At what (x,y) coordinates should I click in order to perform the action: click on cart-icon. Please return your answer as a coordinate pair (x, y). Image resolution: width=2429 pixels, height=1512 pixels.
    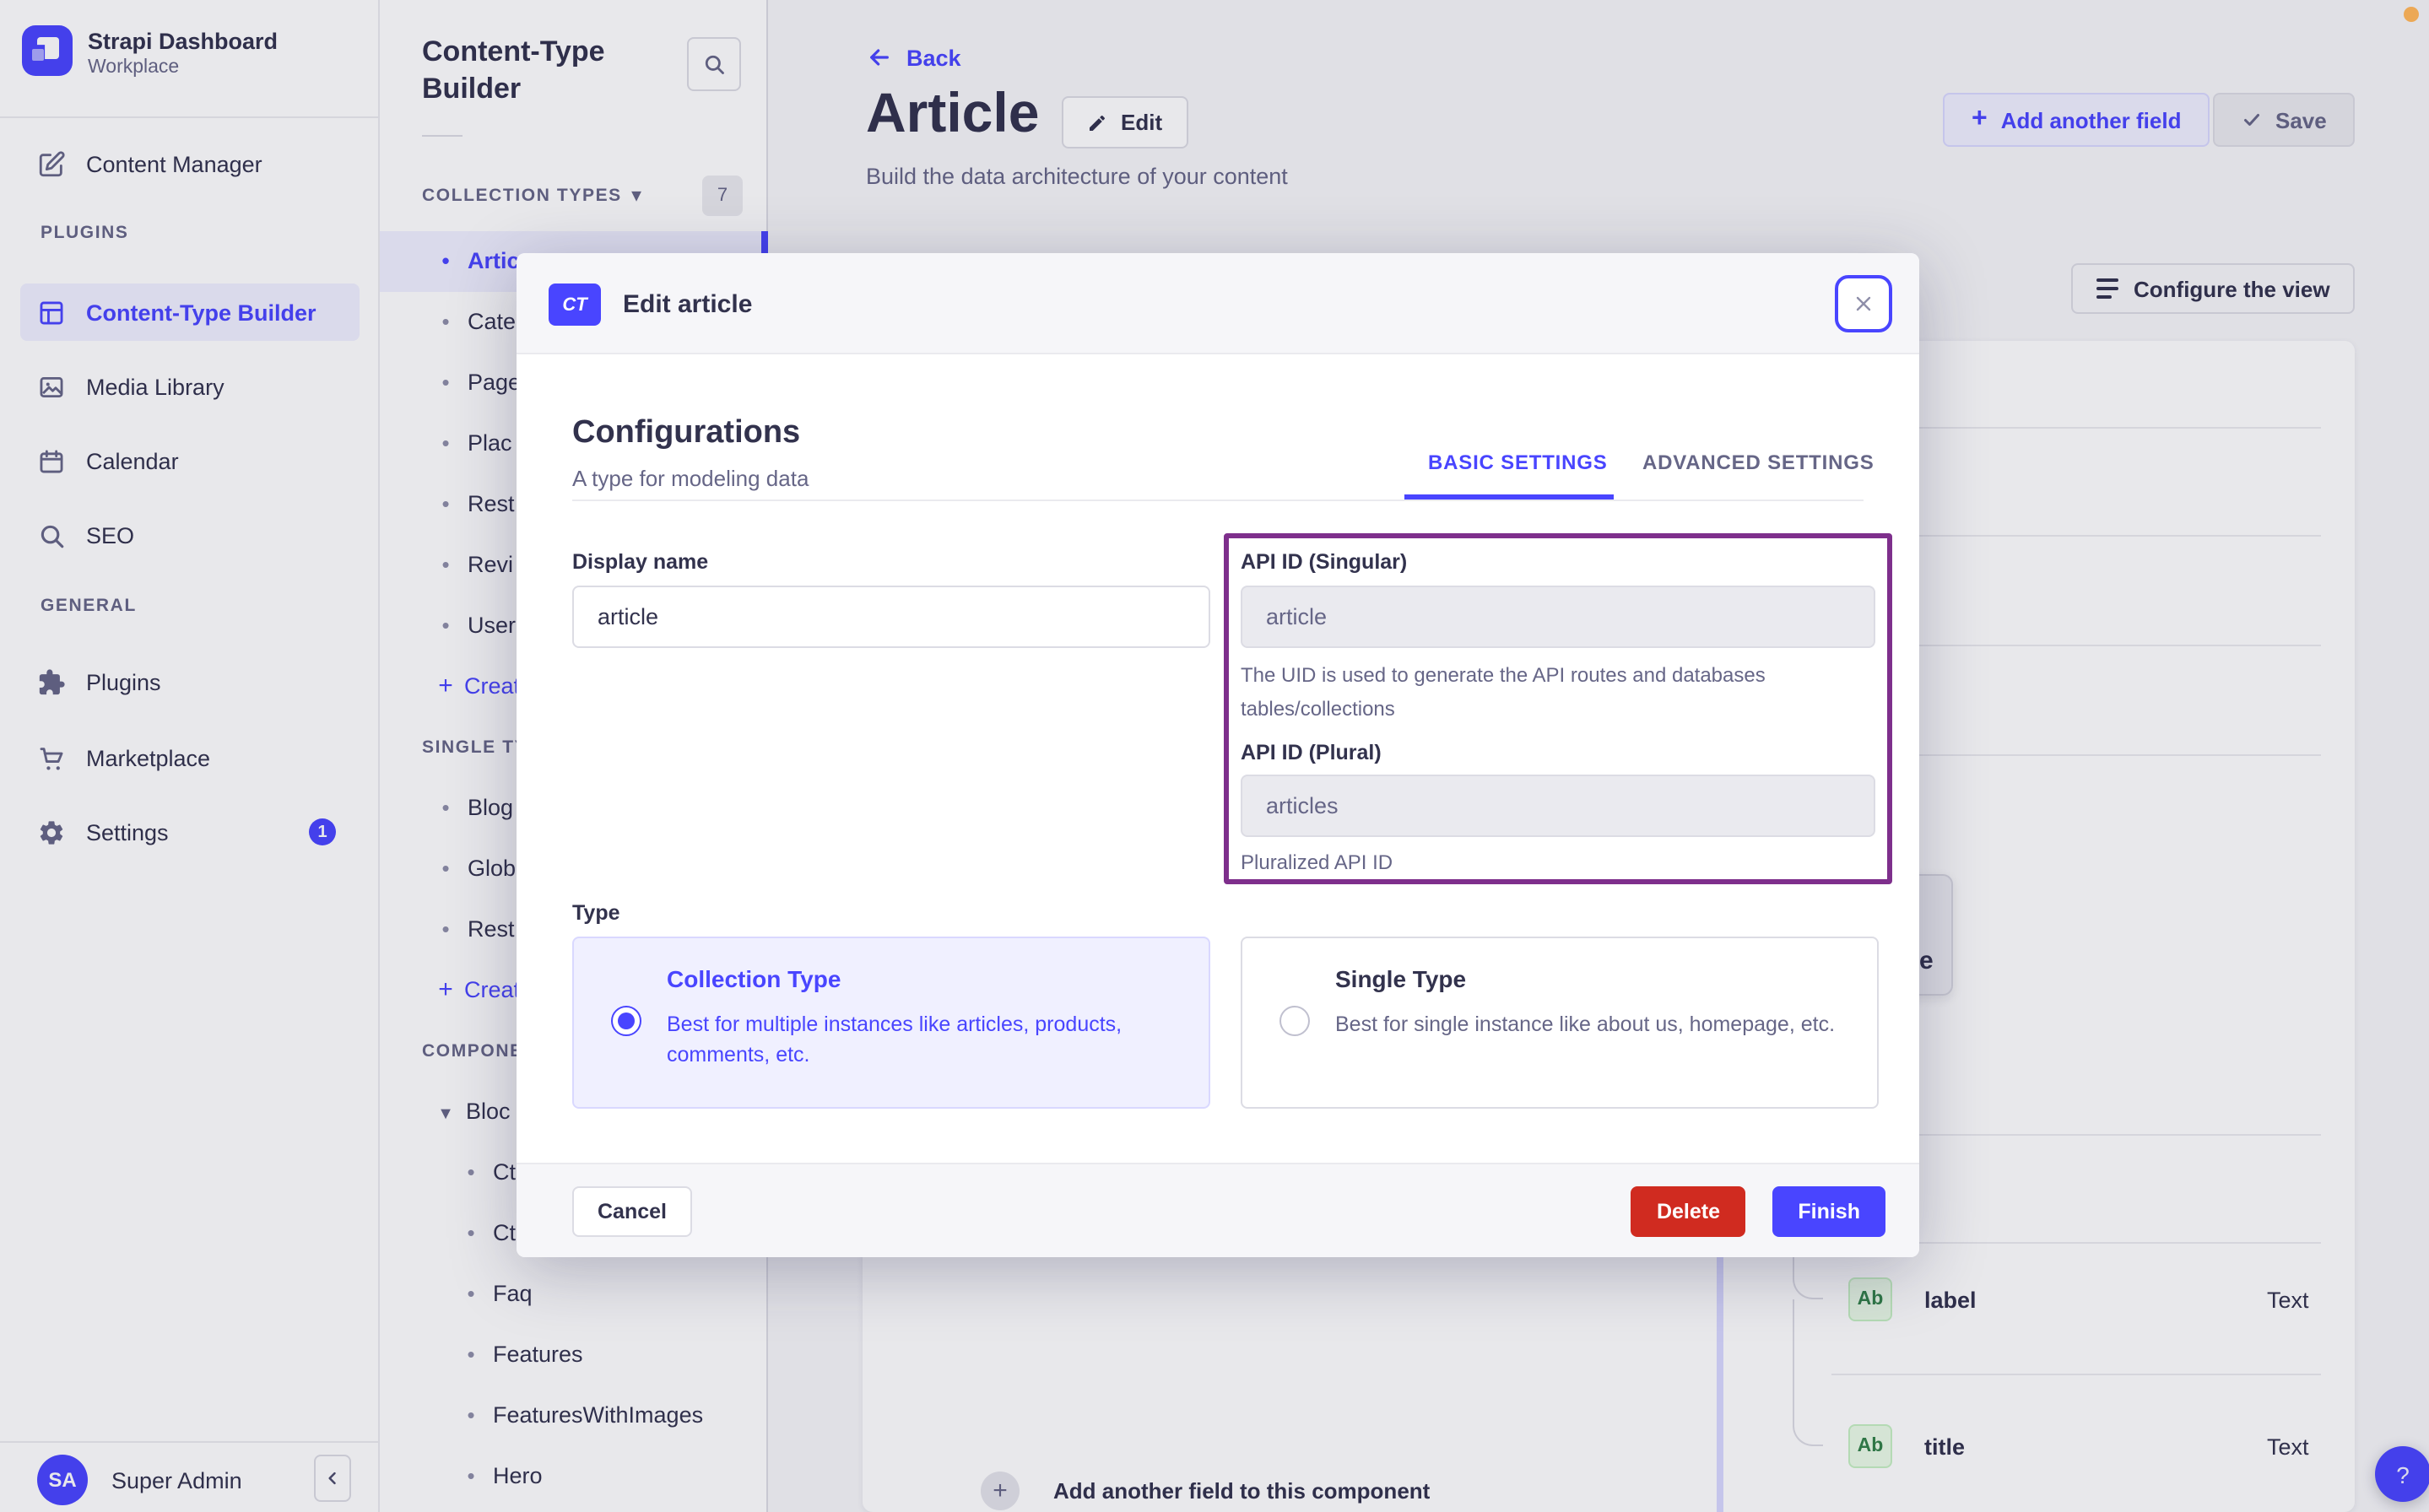
    Looking at the image, I should click on (51, 758).